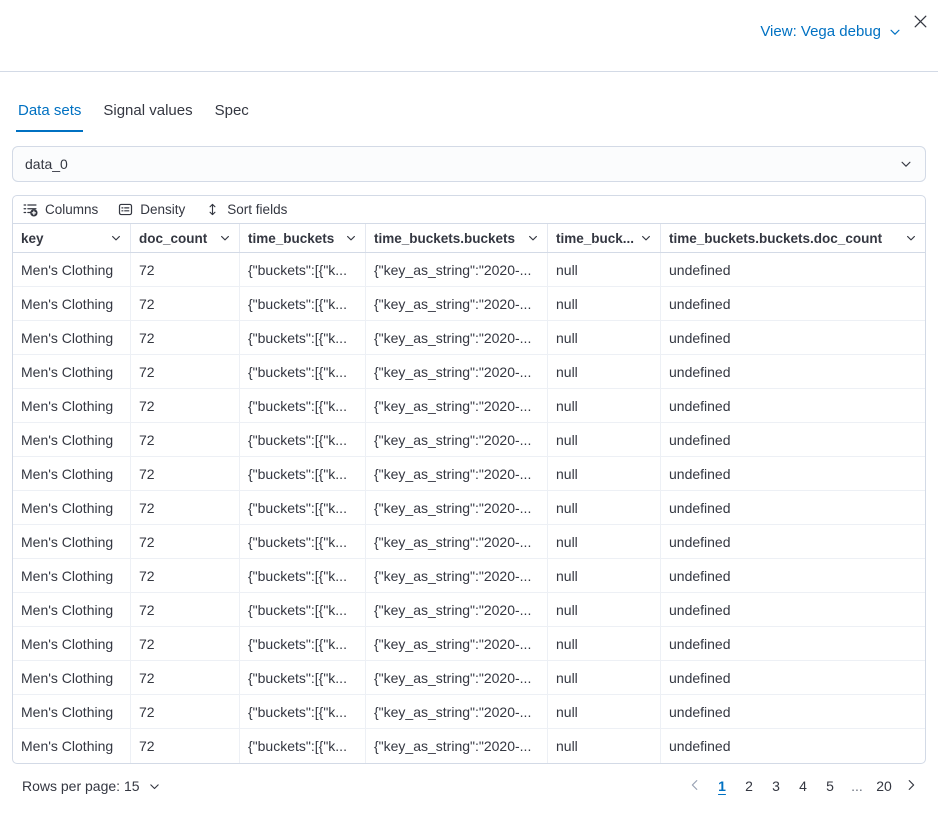  What do you see at coordinates (695, 786) in the screenshot?
I see `chevron-left-icon` at bounding box center [695, 786].